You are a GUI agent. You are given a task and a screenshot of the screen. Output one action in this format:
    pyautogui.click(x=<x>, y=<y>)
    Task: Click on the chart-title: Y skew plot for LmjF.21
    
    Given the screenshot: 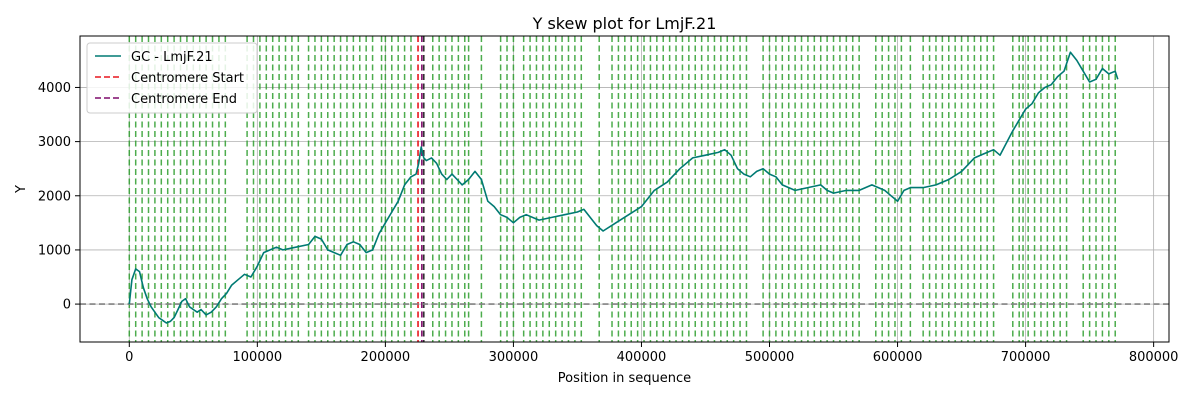 What is the action you would take?
    pyautogui.click(x=624, y=23)
    